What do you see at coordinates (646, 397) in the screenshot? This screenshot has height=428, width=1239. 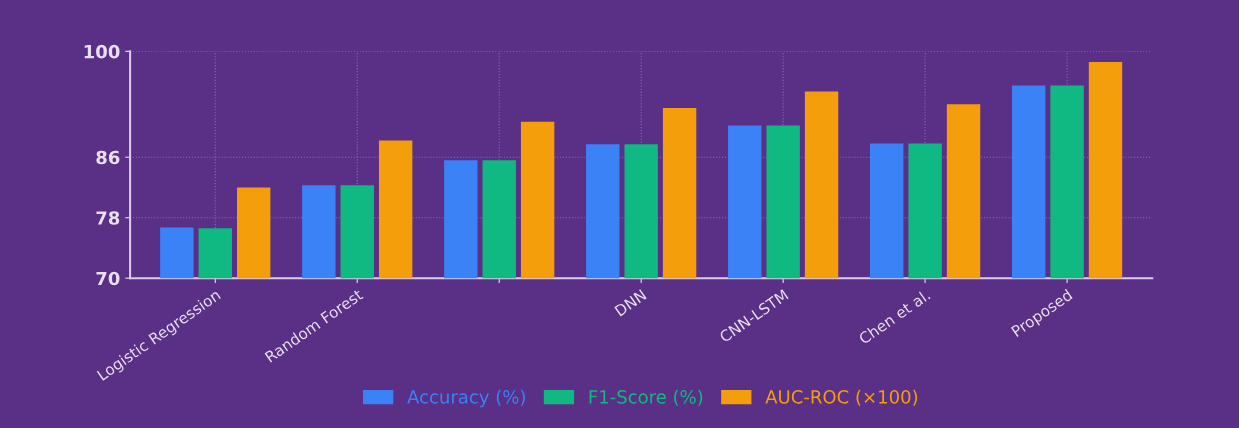 I see `legend-label: F1-Score (%)` at bounding box center [646, 397].